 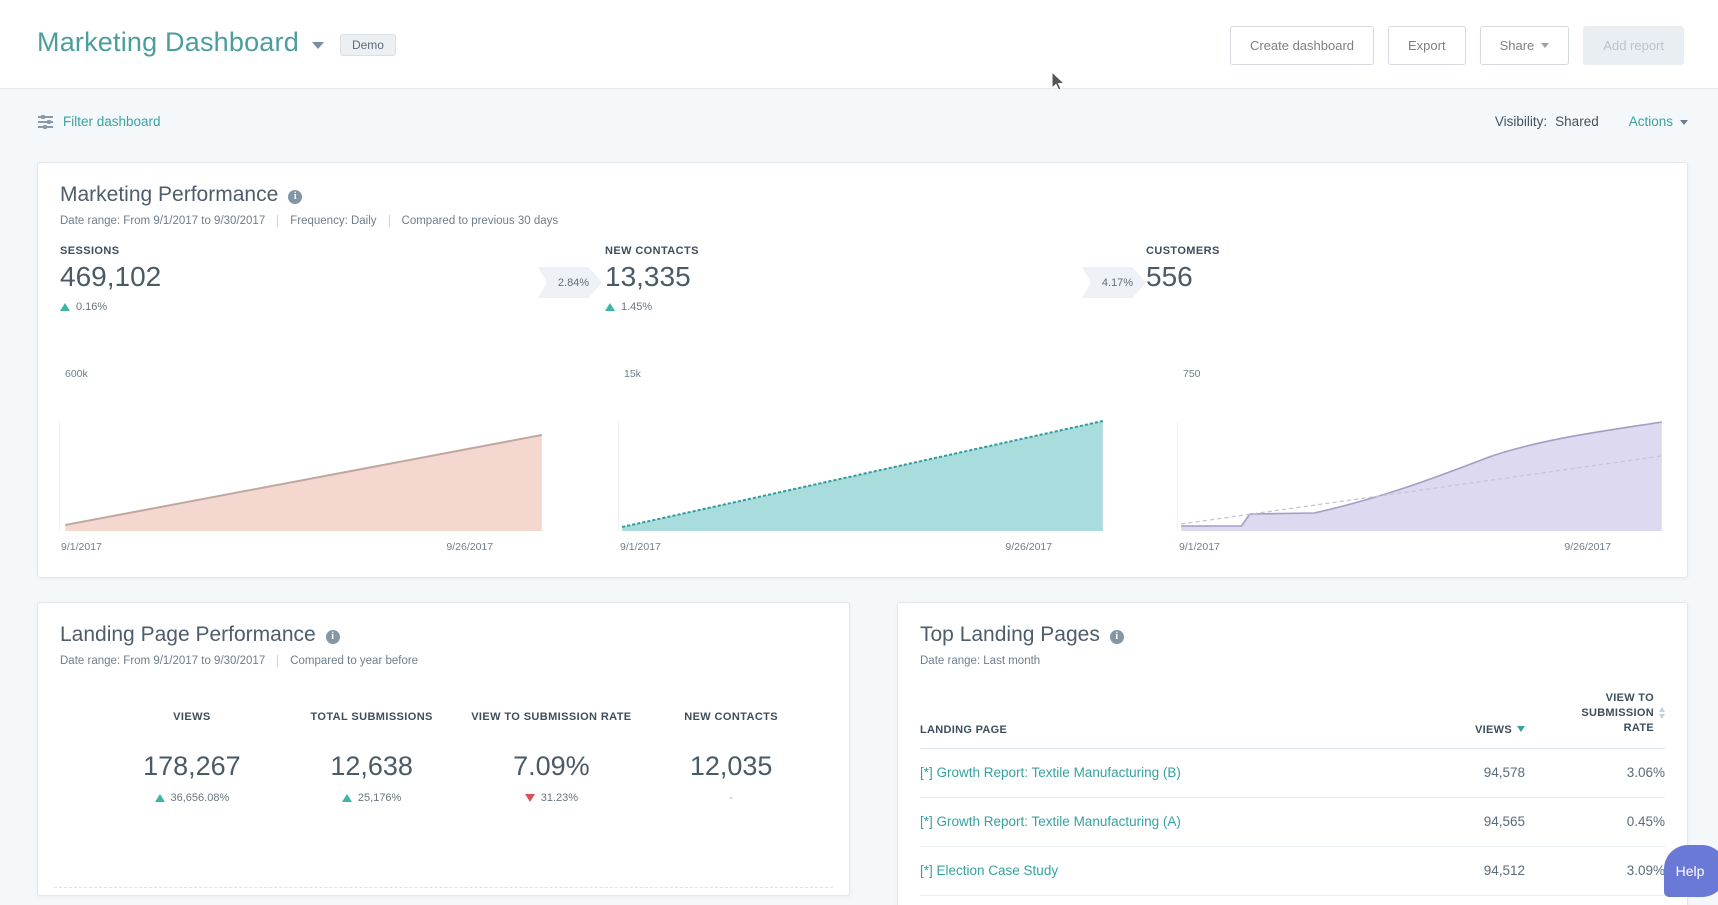 I want to click on previous-period-dashed-line, so click(x=1421, y=490).